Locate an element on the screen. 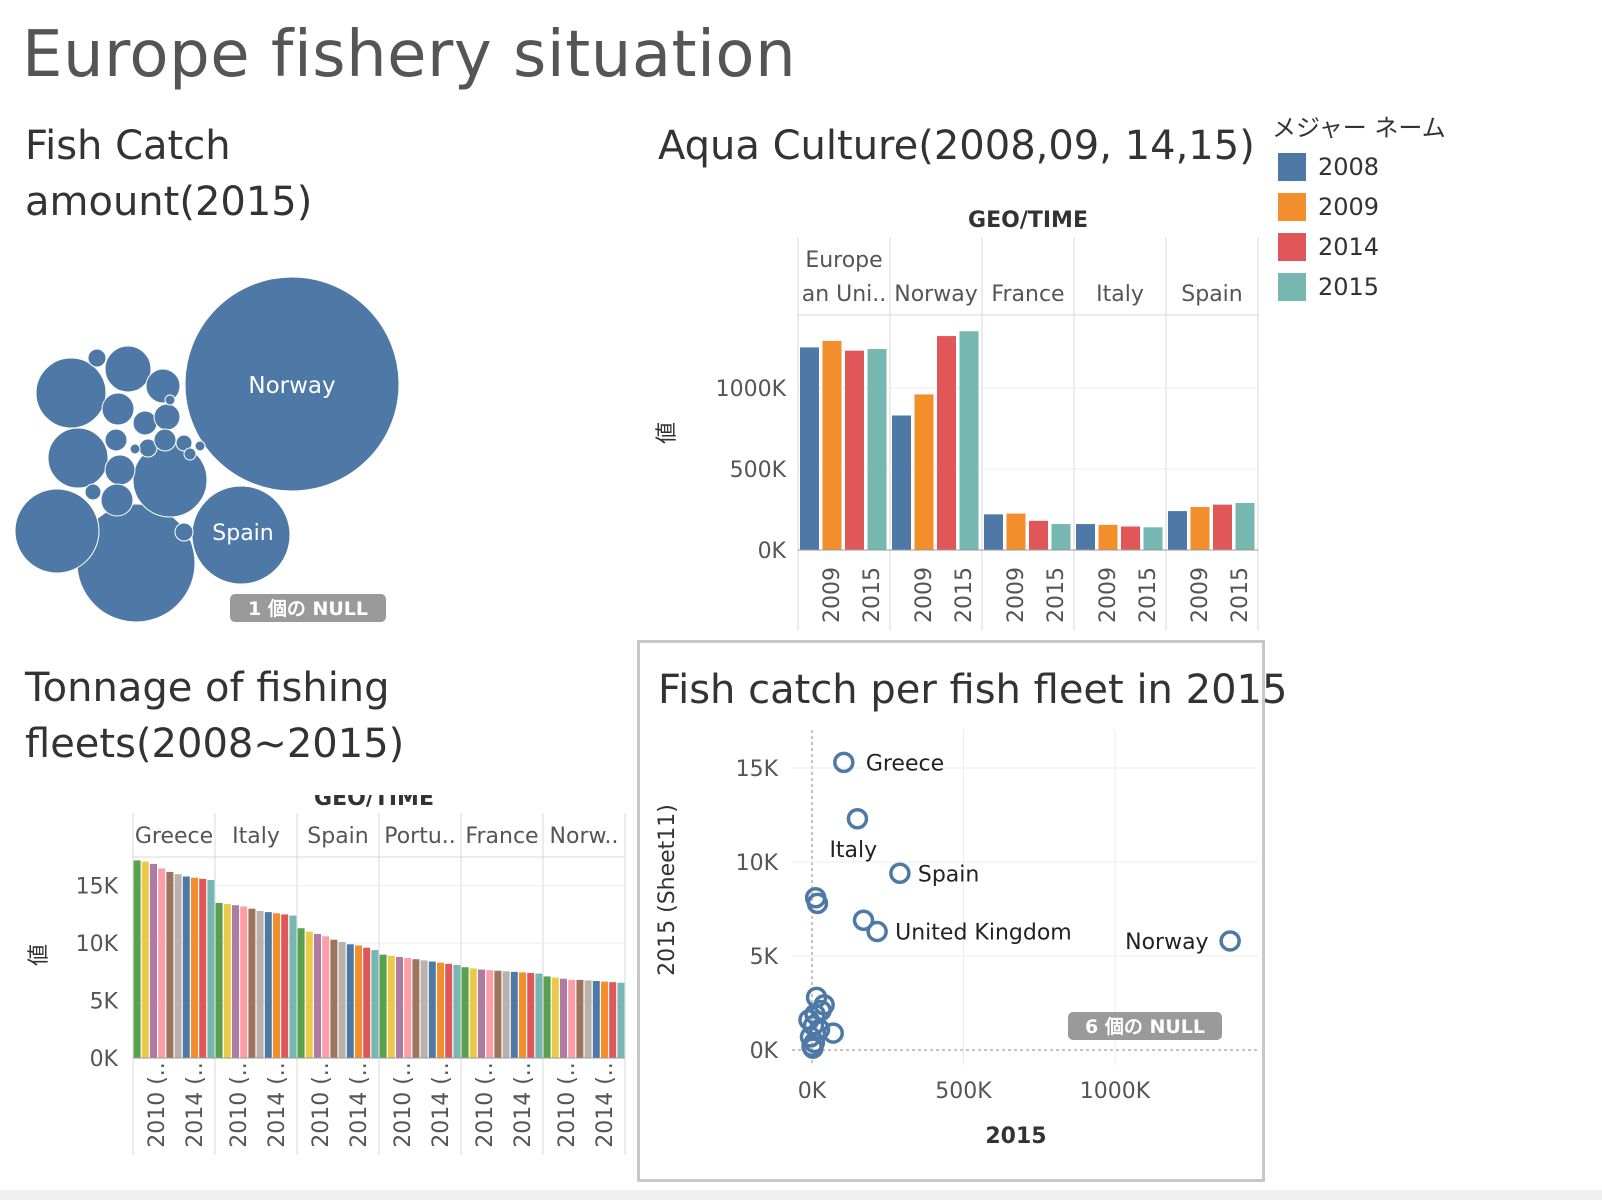 The width and height of the screenshot is (1602, 1200). y-tick-label: 0K is located at coordinates (772, 551).